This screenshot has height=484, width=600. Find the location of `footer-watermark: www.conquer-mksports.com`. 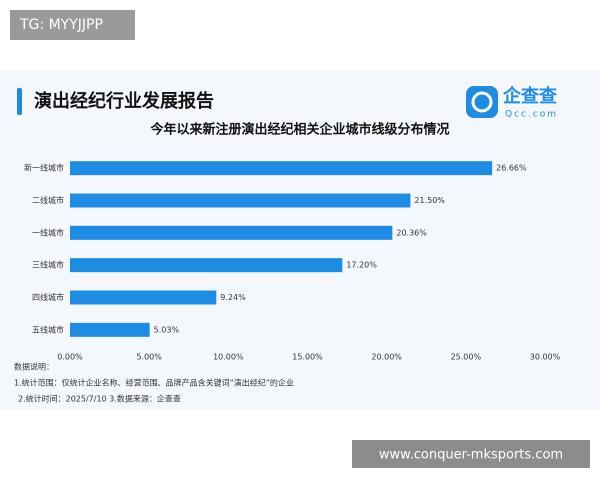

footer-watermark: www.conquer-mksports.com is located at coordinates (471, 455).